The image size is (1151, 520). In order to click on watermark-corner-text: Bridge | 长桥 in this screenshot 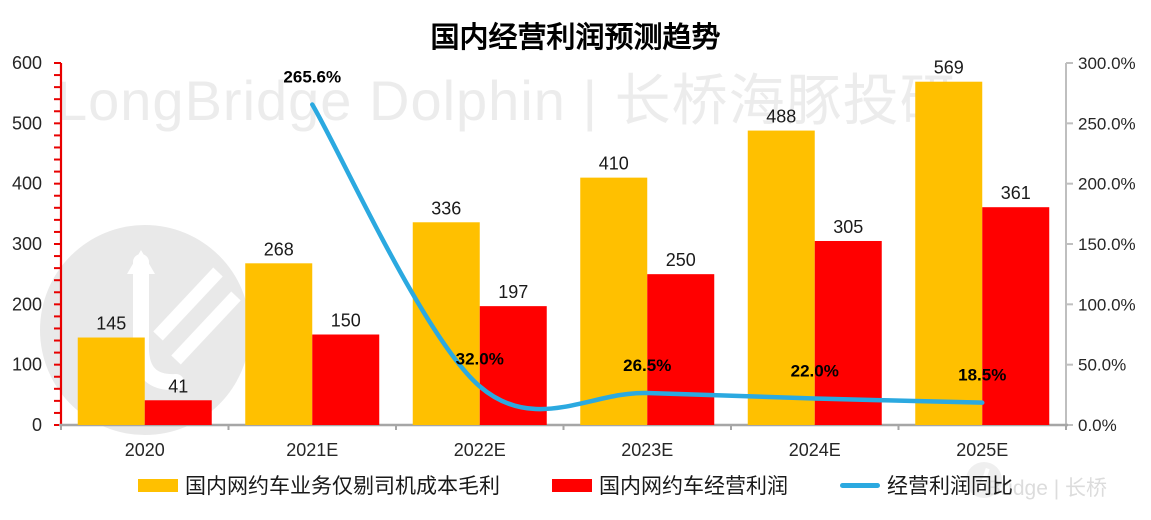, I will do `click(1047, 488)`.